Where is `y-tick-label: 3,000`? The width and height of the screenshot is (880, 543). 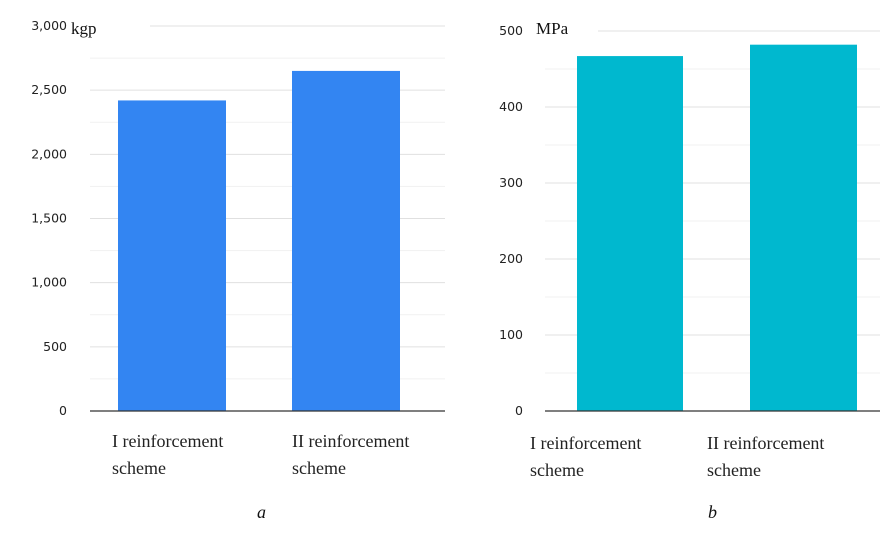 y-tick-label: 3,000 is located at coordinates (49, 25).